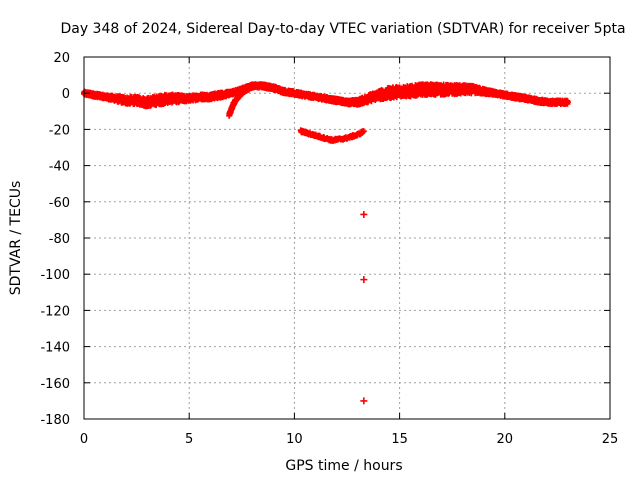  I want to click on y-tick-label: -60, so click(59, 203).